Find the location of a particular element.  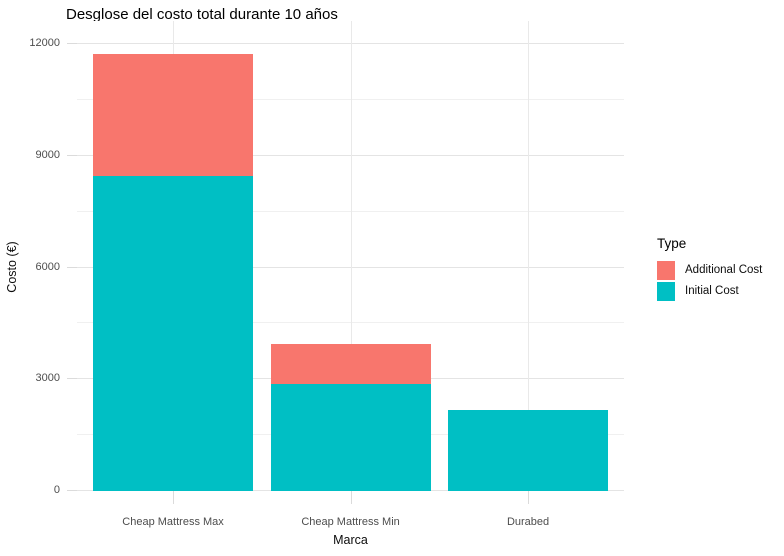

x-tick-label: Cheap Mattress Max is located at coordinates (173, 522).